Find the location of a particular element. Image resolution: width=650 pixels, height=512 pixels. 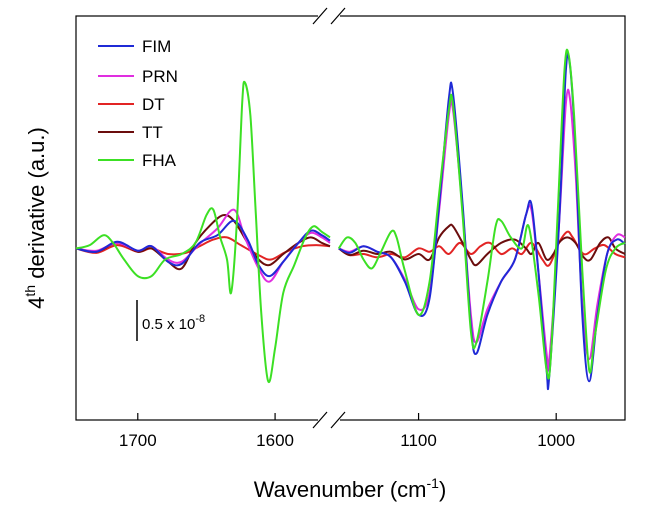

x-tick-label-1700: 1700 is located at coordinates (138, 440).